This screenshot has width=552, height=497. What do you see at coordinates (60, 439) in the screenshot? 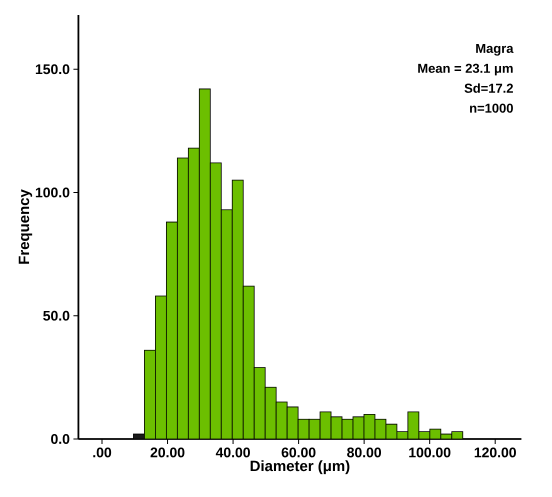
I see `y-tick-label: 0.0` at bounding box center [60, 439].